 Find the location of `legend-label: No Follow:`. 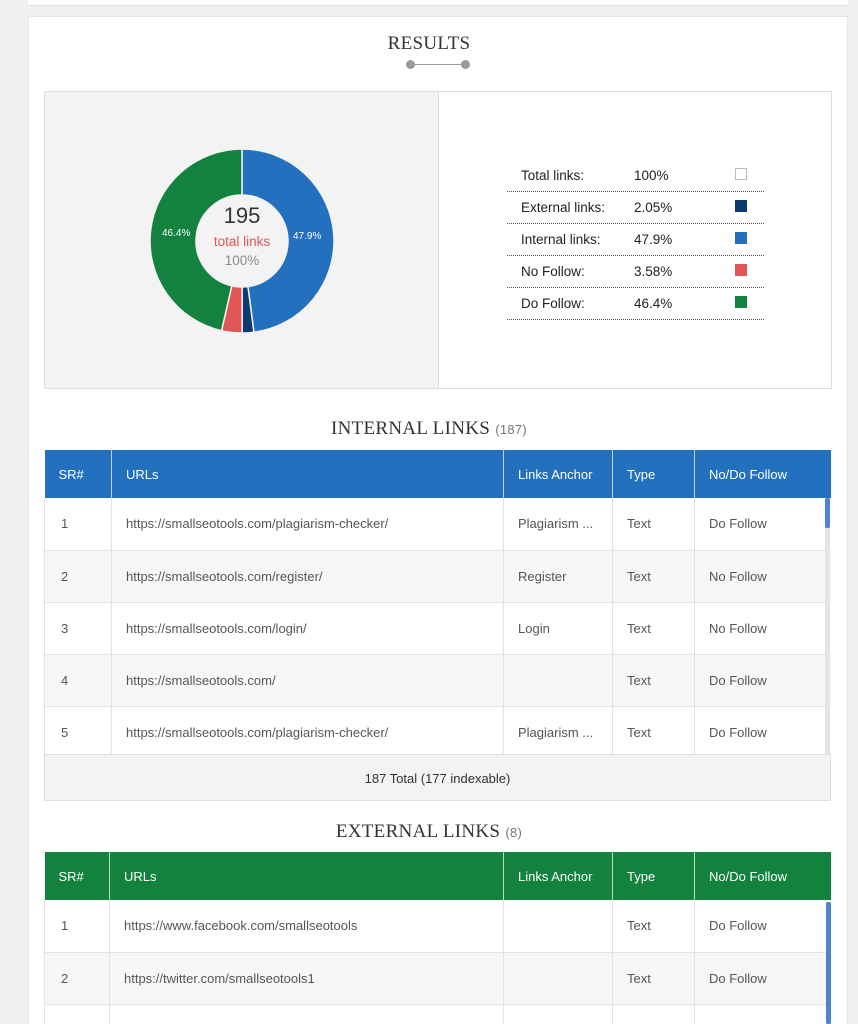

legend-label: No Follow: is located at coordinates (553, 271).